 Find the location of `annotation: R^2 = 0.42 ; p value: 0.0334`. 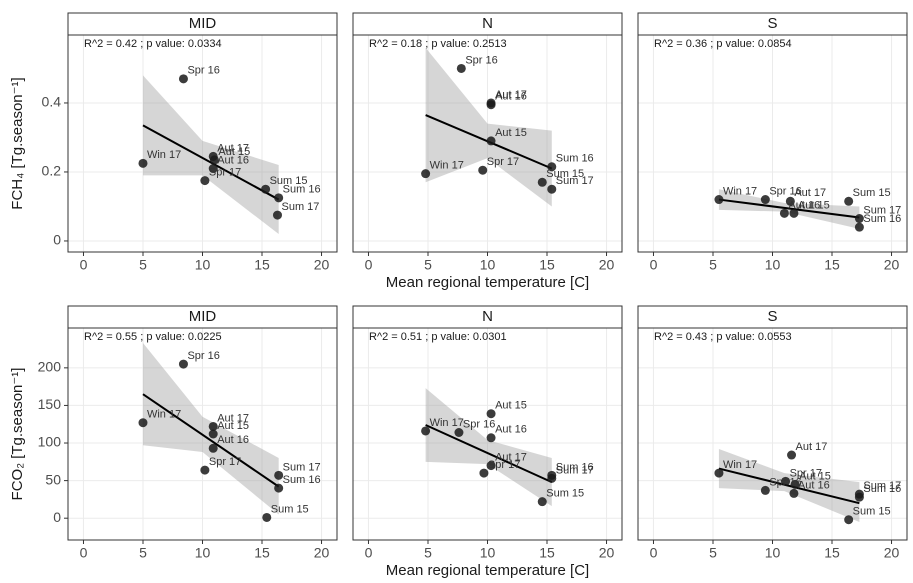

annotation: R^2 = 0.42 ; p value: 0.0334 is located at coordinates (153, 44).